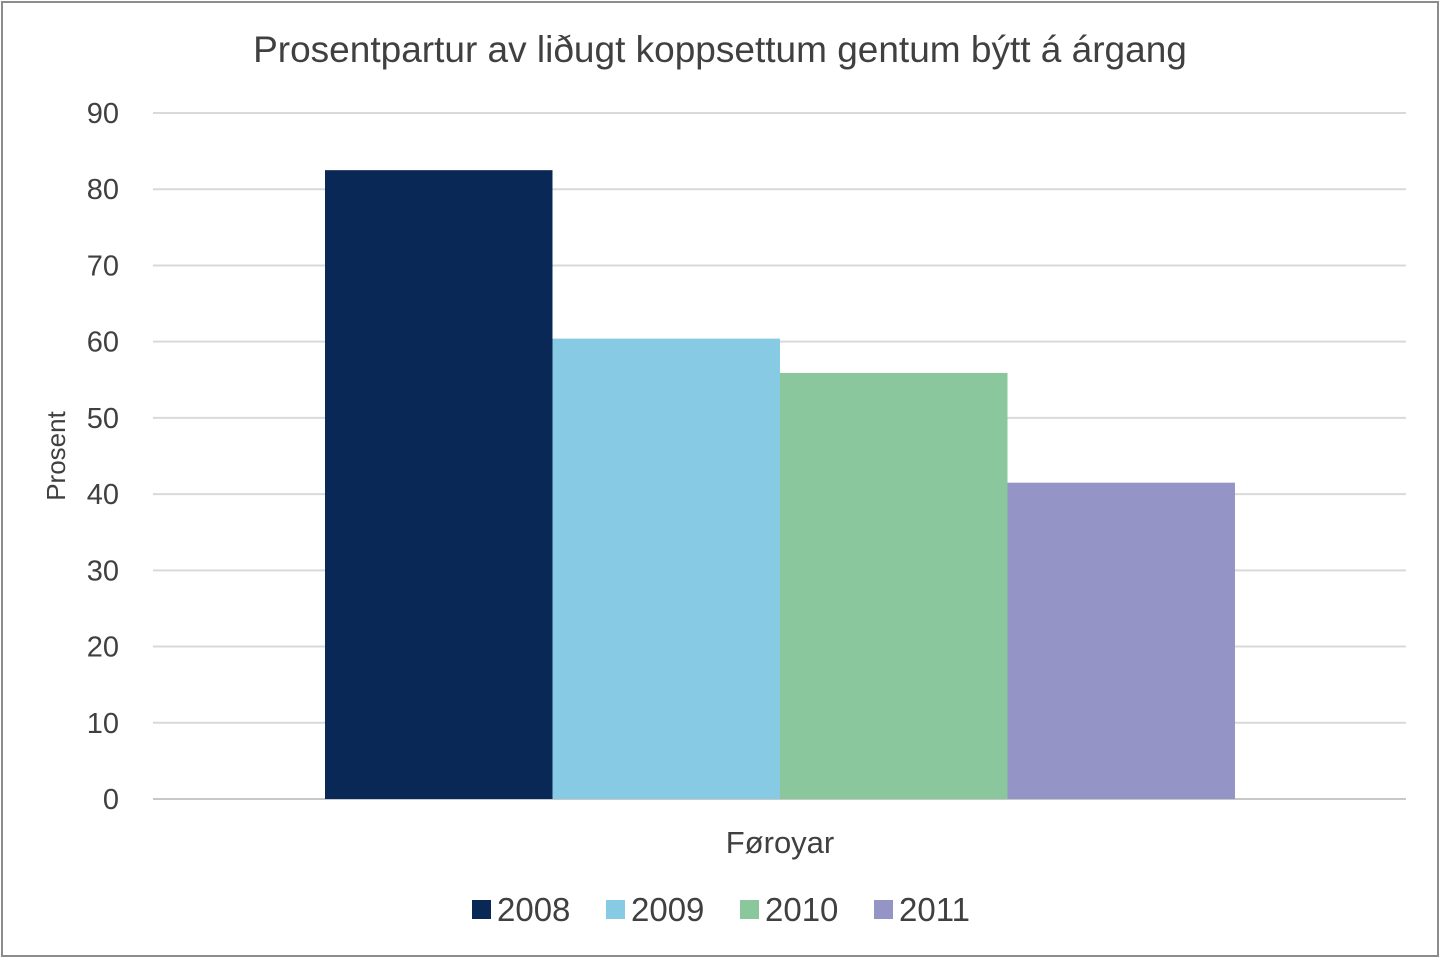  Describe the element at coordinates (533, 909) in the screenshot. I see `legend-label: 2008` at that location.